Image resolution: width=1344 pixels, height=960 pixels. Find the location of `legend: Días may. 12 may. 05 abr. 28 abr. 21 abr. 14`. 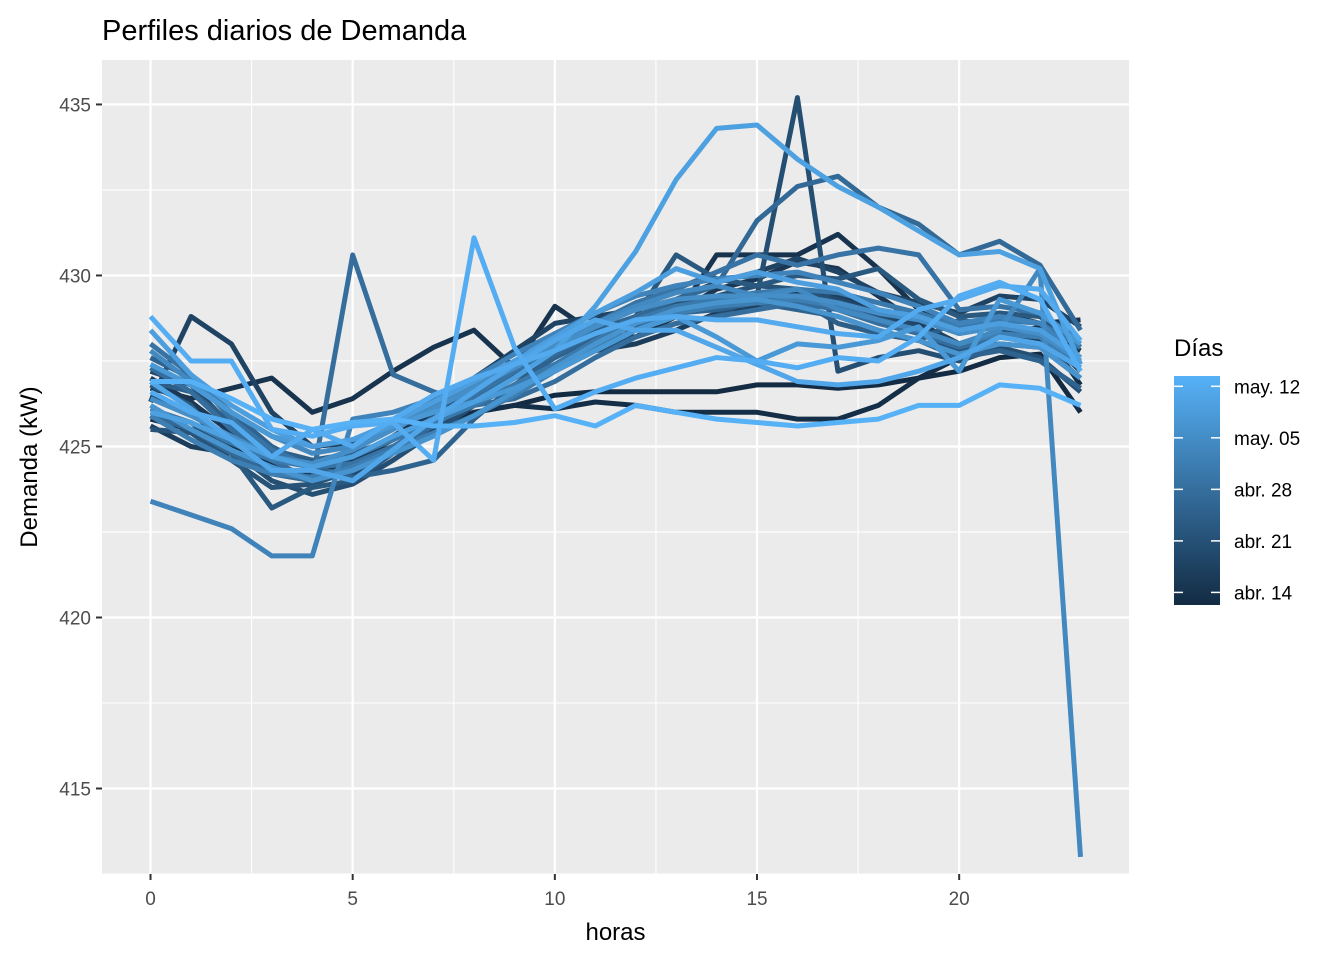

legend: Días may. 12 may. 05 abr. 28 abr. 21 abr. 14 is located at coordinates (1237, 470).